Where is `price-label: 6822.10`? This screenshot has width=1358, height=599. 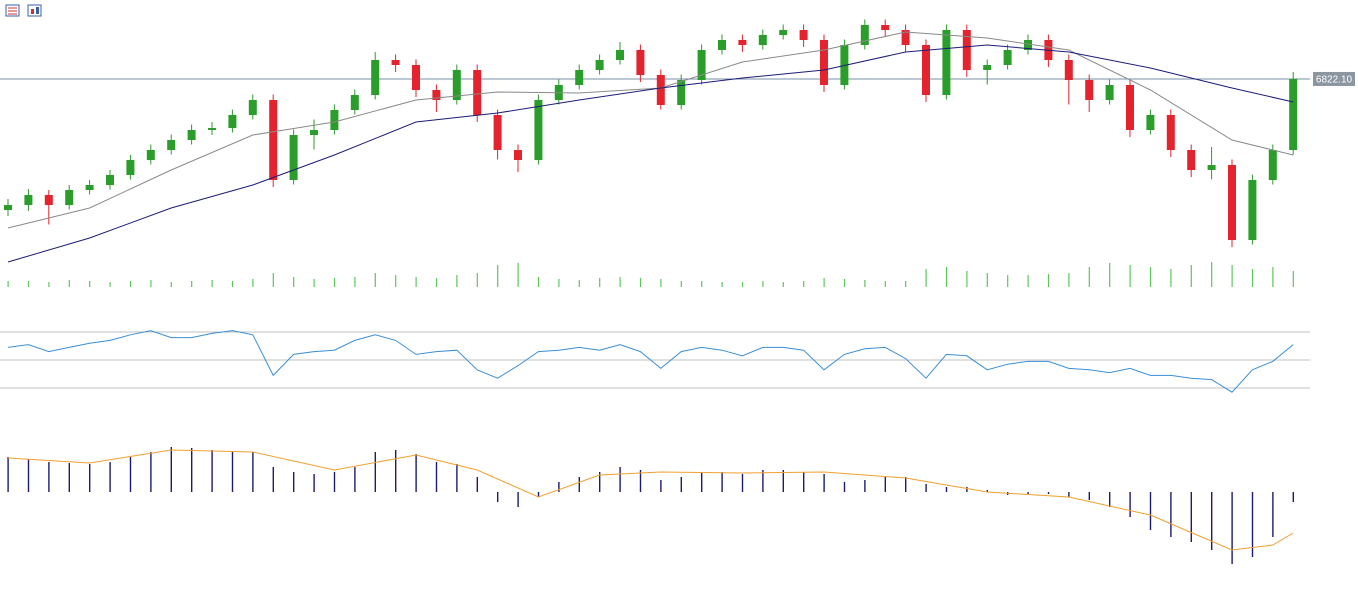
price-label: 6822.10 is located at coordinates (1334, 80).